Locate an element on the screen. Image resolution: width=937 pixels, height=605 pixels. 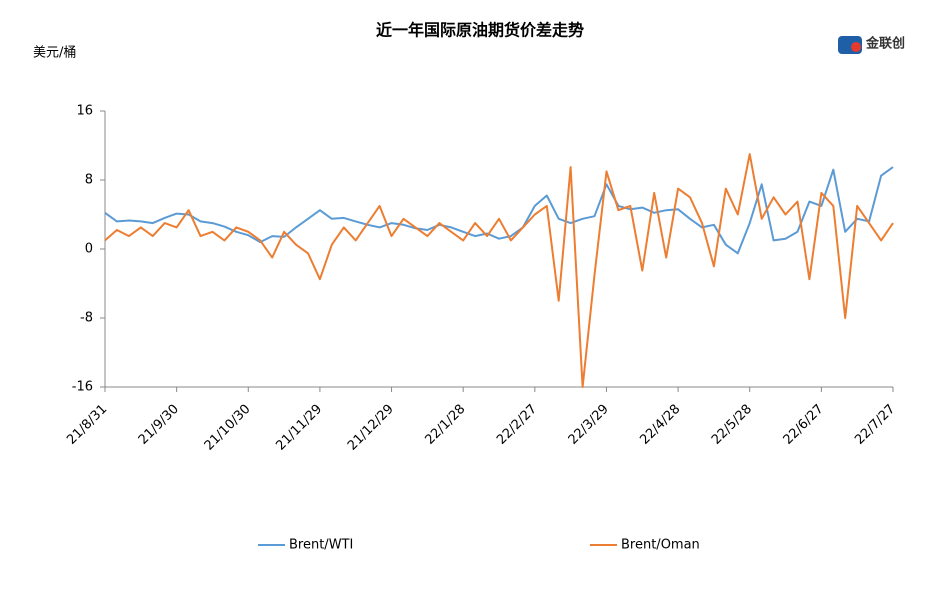
legend-label: Brent/Oman is located at coordinates (660, 545).